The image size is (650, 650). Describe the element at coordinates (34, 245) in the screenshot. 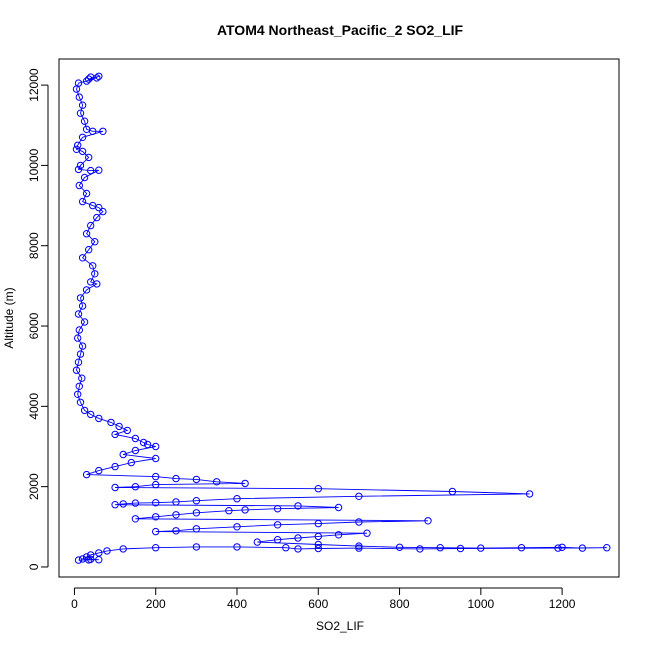

I see `y-tick-label: 8000` at that location.